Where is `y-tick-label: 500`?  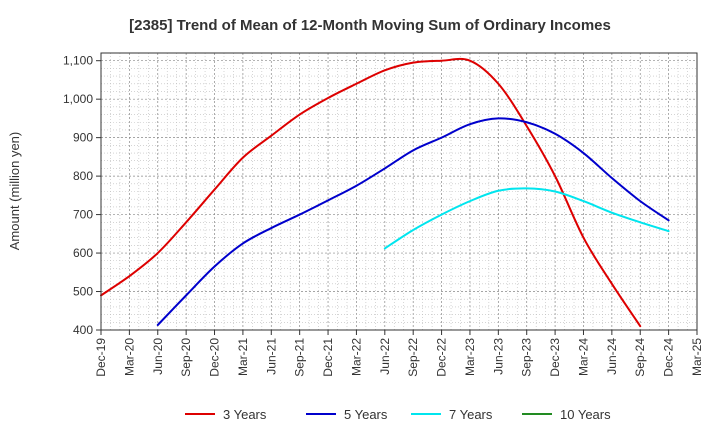
y-tick-label: 500 is located at coordinates (83, 292).